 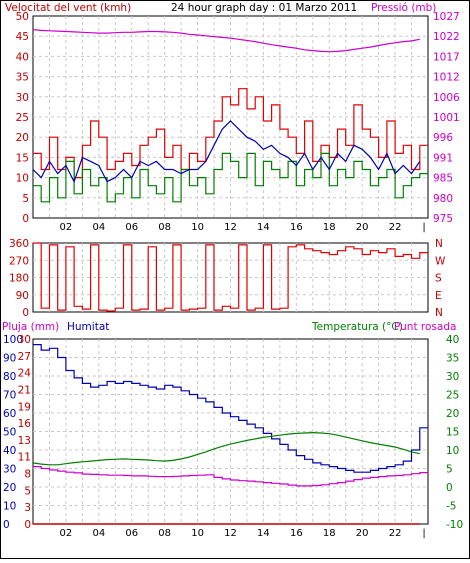 What do you see at coordinates (22, 138) in the screenshot?
I see `wind-y-tick-20: 20` at bounding box center [22, 138].